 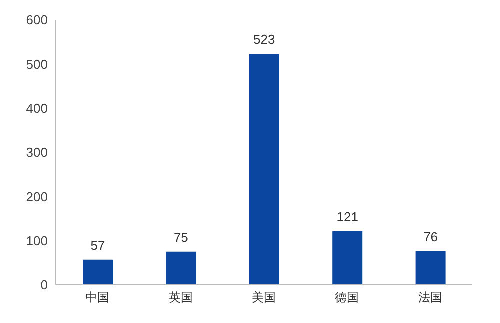 What do you see at coordinates (37, 20) in the screenshot?
I see `y-tick-label: 600` at bounding box center [37, 20].